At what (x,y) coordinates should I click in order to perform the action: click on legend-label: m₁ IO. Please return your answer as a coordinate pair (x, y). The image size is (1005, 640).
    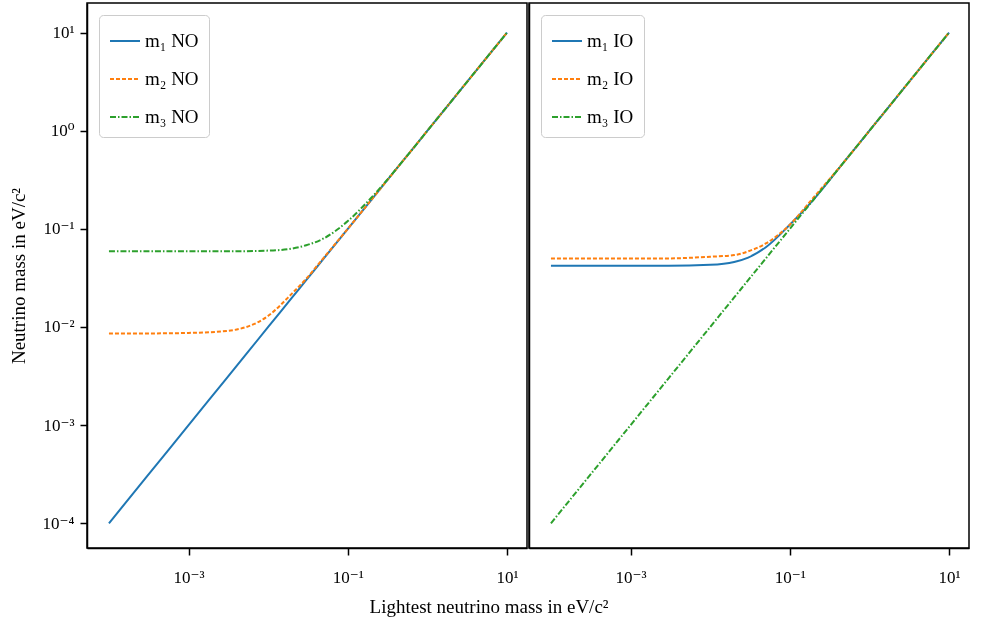
    Looking at the image, I should click on (610, 40).